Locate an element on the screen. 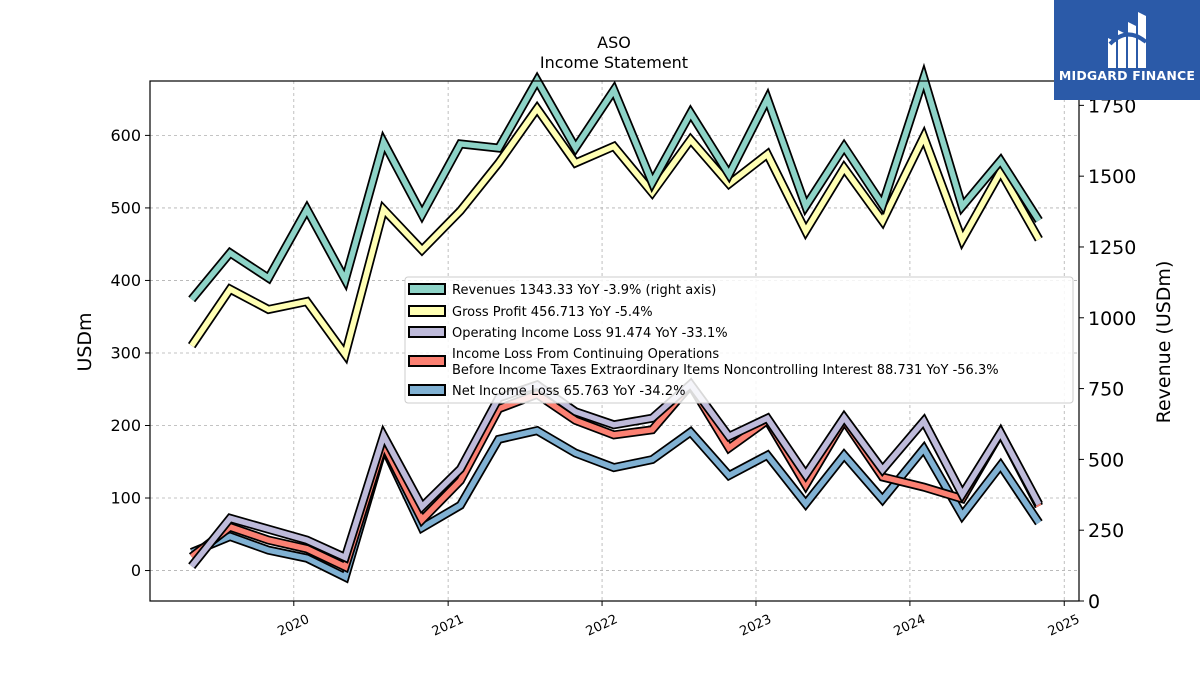  x-tick-label: 2025 is located at coordinates (1064, 626).